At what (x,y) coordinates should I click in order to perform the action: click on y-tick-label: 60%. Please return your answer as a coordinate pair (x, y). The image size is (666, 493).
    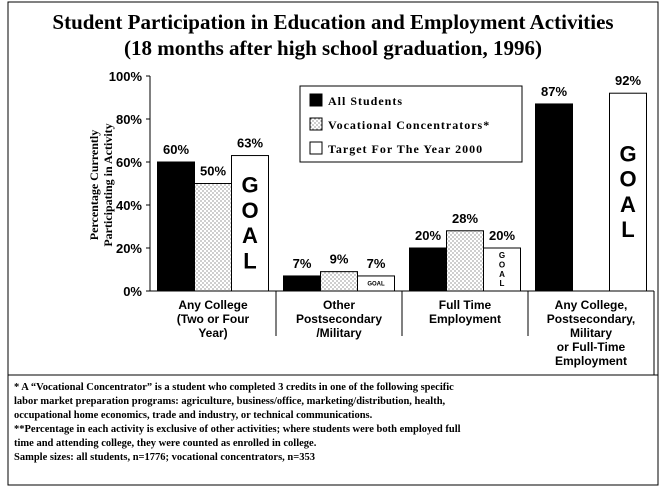
    Looking at the image, I should click on (129, 162).